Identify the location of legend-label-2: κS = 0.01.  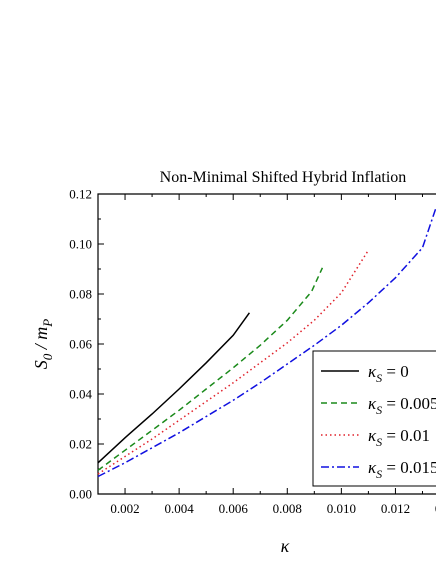
(399, 437).